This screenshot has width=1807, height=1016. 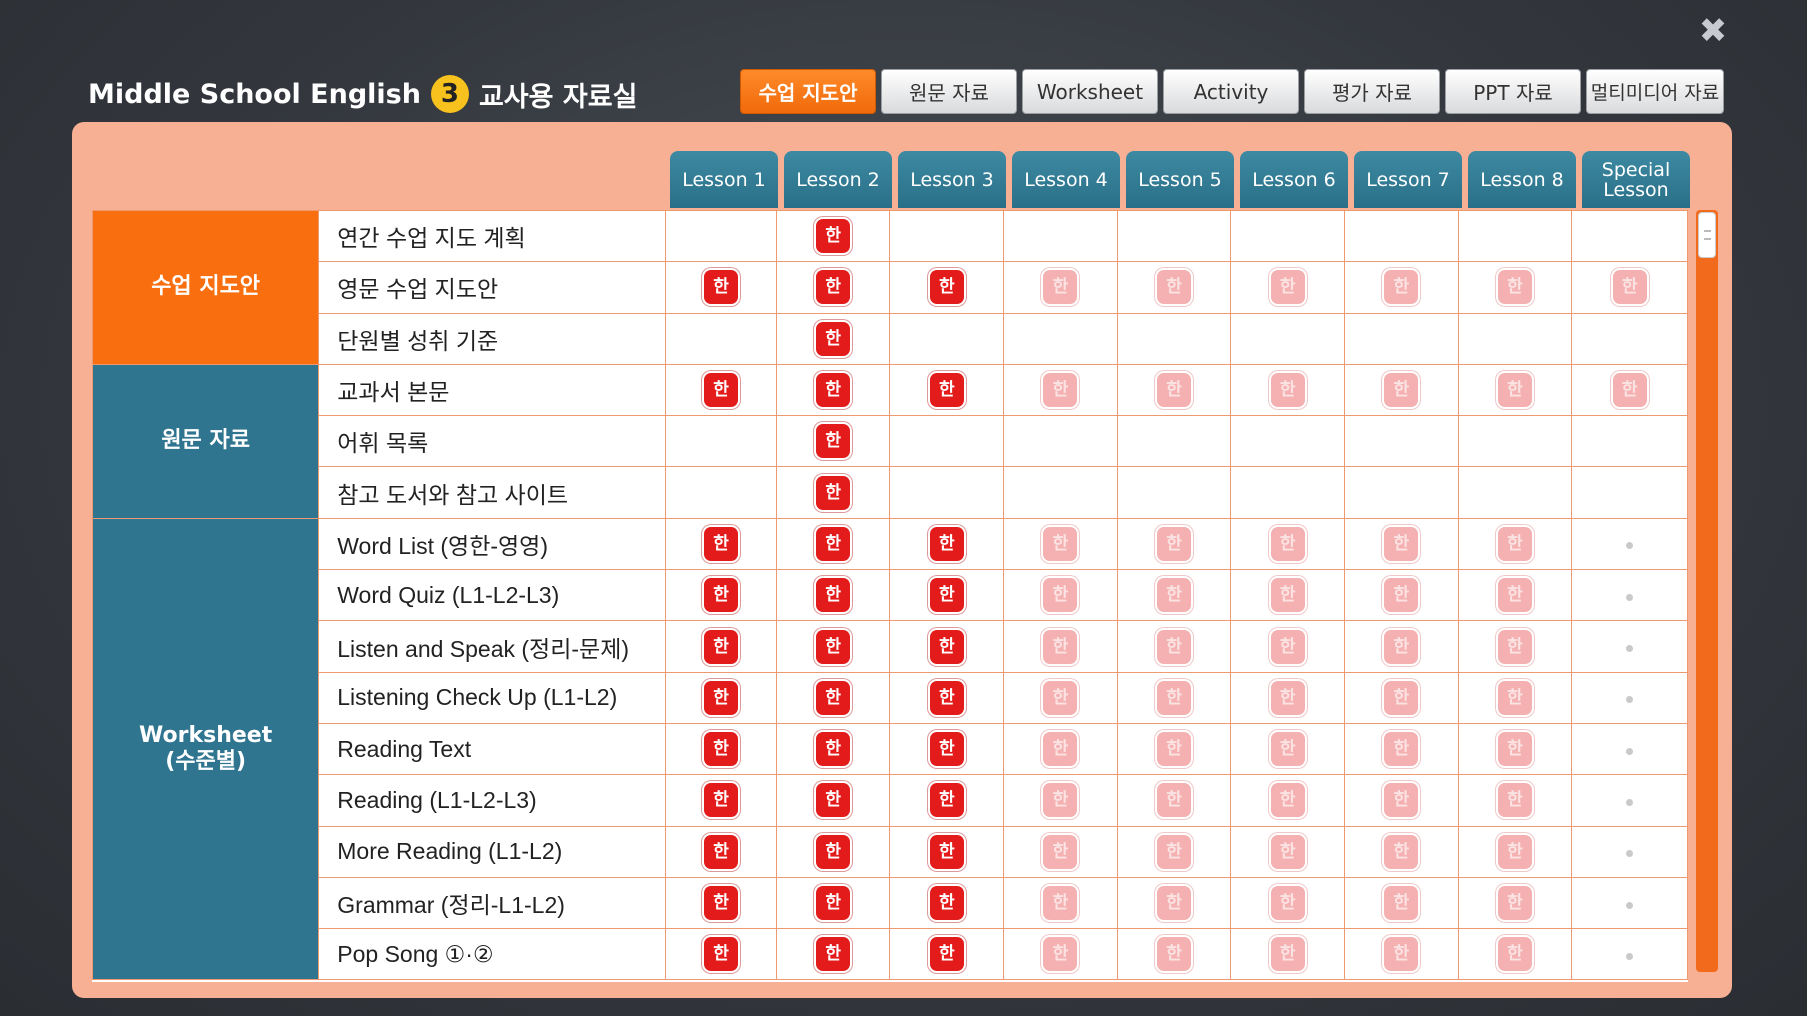 I want to click on lesson-tab-7: Lesson 7, so click(x=1408, y=179).